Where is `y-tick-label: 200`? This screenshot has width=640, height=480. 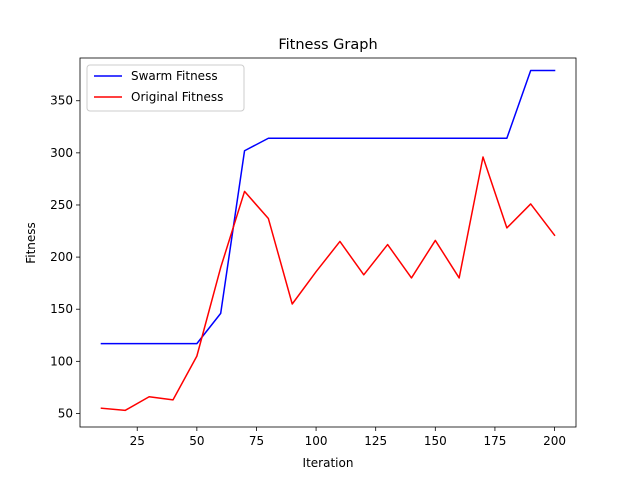
y-tick-label: 200 is located at coordinates (61, 257).